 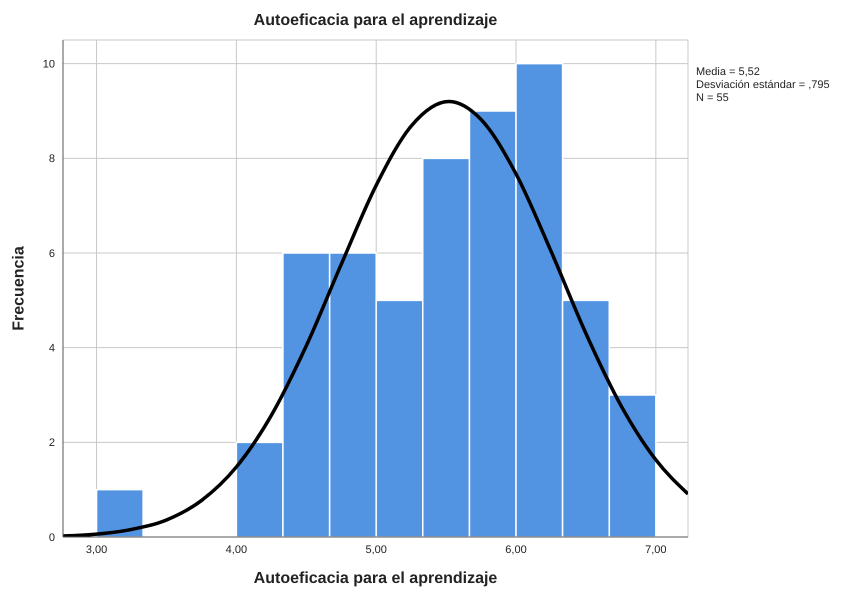 I want to click on y-tick-label: 0, so click(x=51, y=538).